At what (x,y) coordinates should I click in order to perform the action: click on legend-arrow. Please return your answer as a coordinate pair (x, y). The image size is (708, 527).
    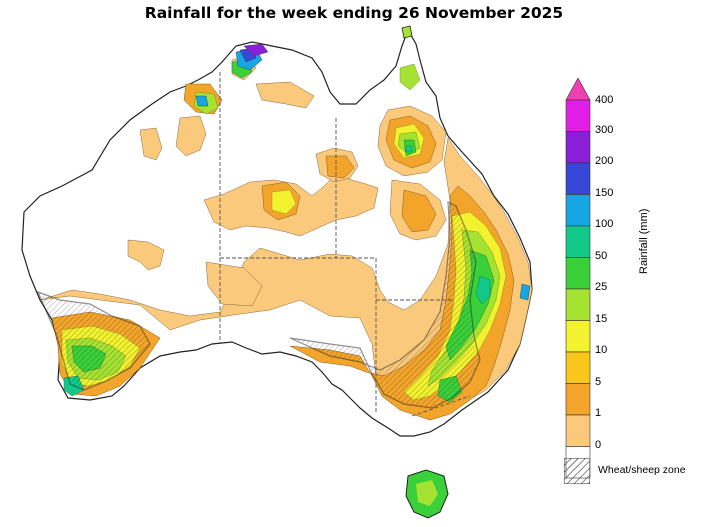
    Looking at the image, I should click on (578, 89).